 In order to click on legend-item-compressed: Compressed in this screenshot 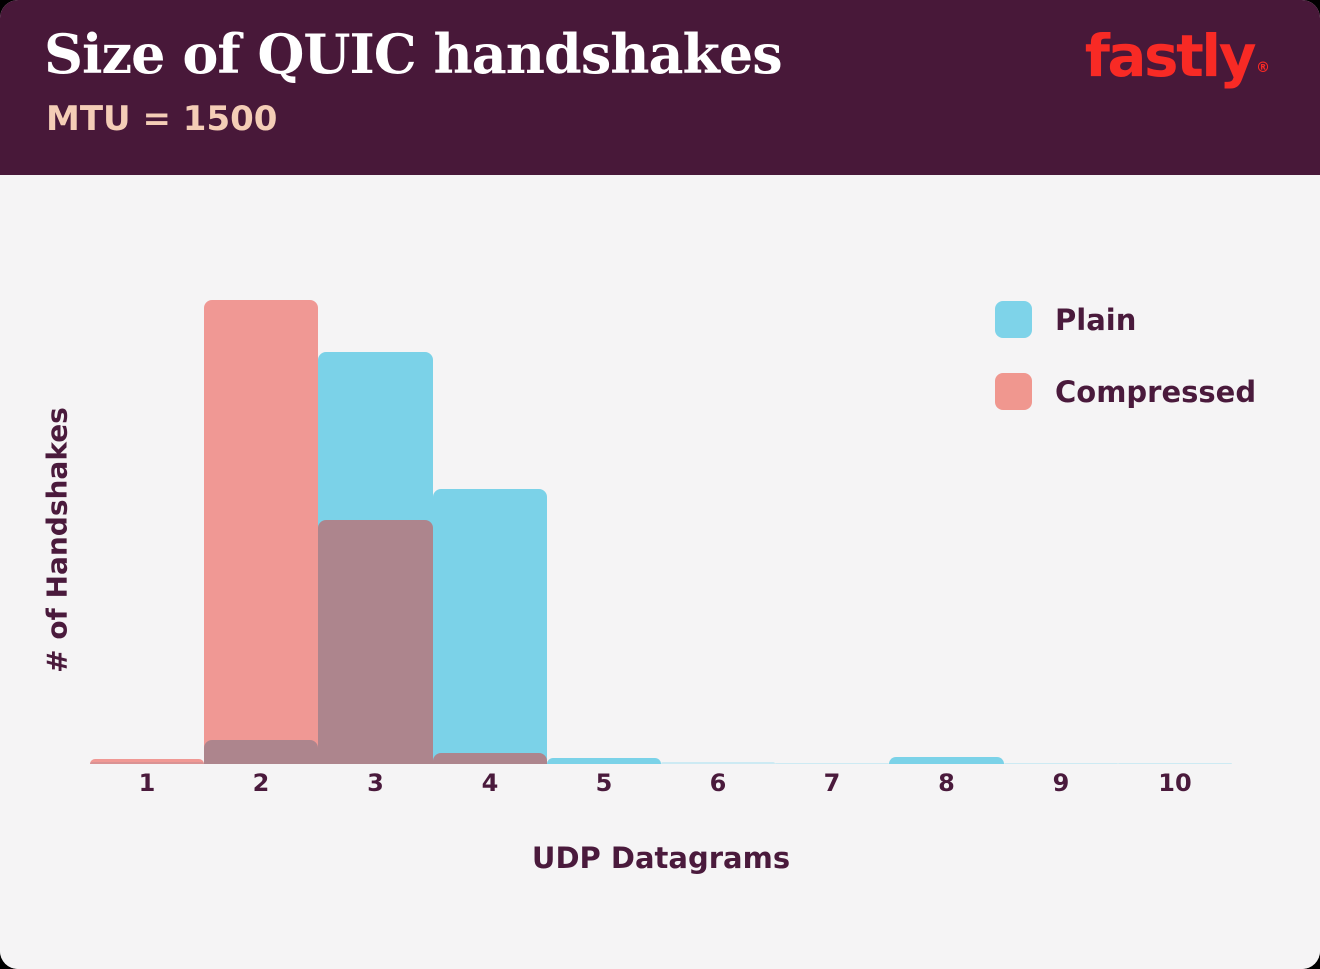, I will do `click(1125, 391)`.